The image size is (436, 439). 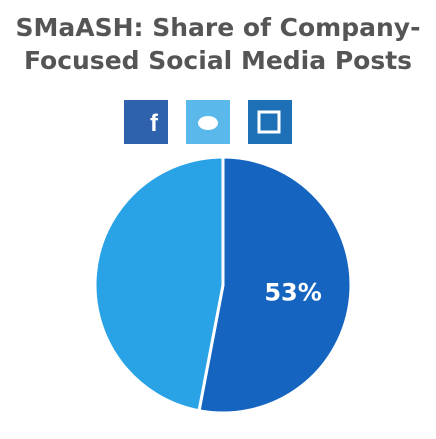 I want to click on twitter-glyph, so click(x=208, y=123).